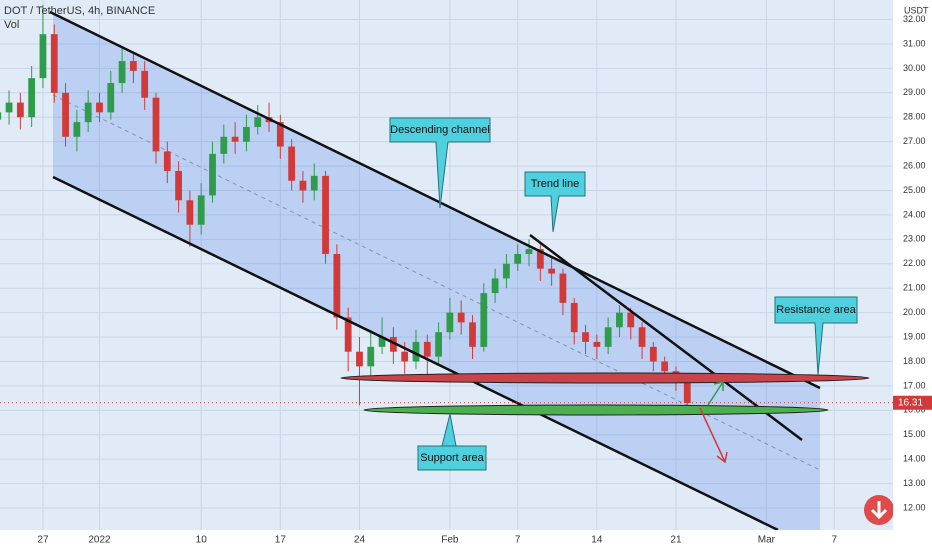 Image resolution: width=932 pixels, height=550 pixels. Describe the element at coordinates (916, 10) in the screenshot. I see `y-axis-label: USDT` at that location.